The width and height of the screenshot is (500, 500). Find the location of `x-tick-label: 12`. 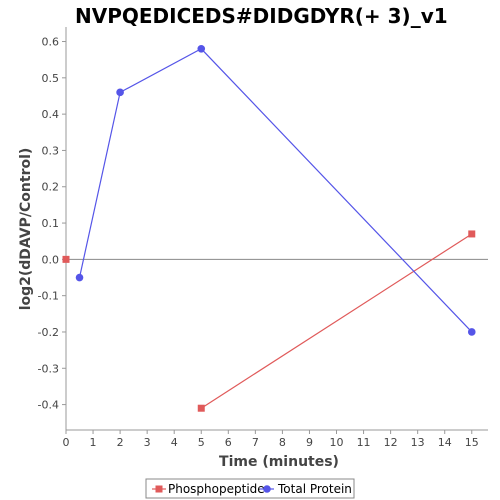

x-tick-label: 12 is located at coordinates (391, 442).